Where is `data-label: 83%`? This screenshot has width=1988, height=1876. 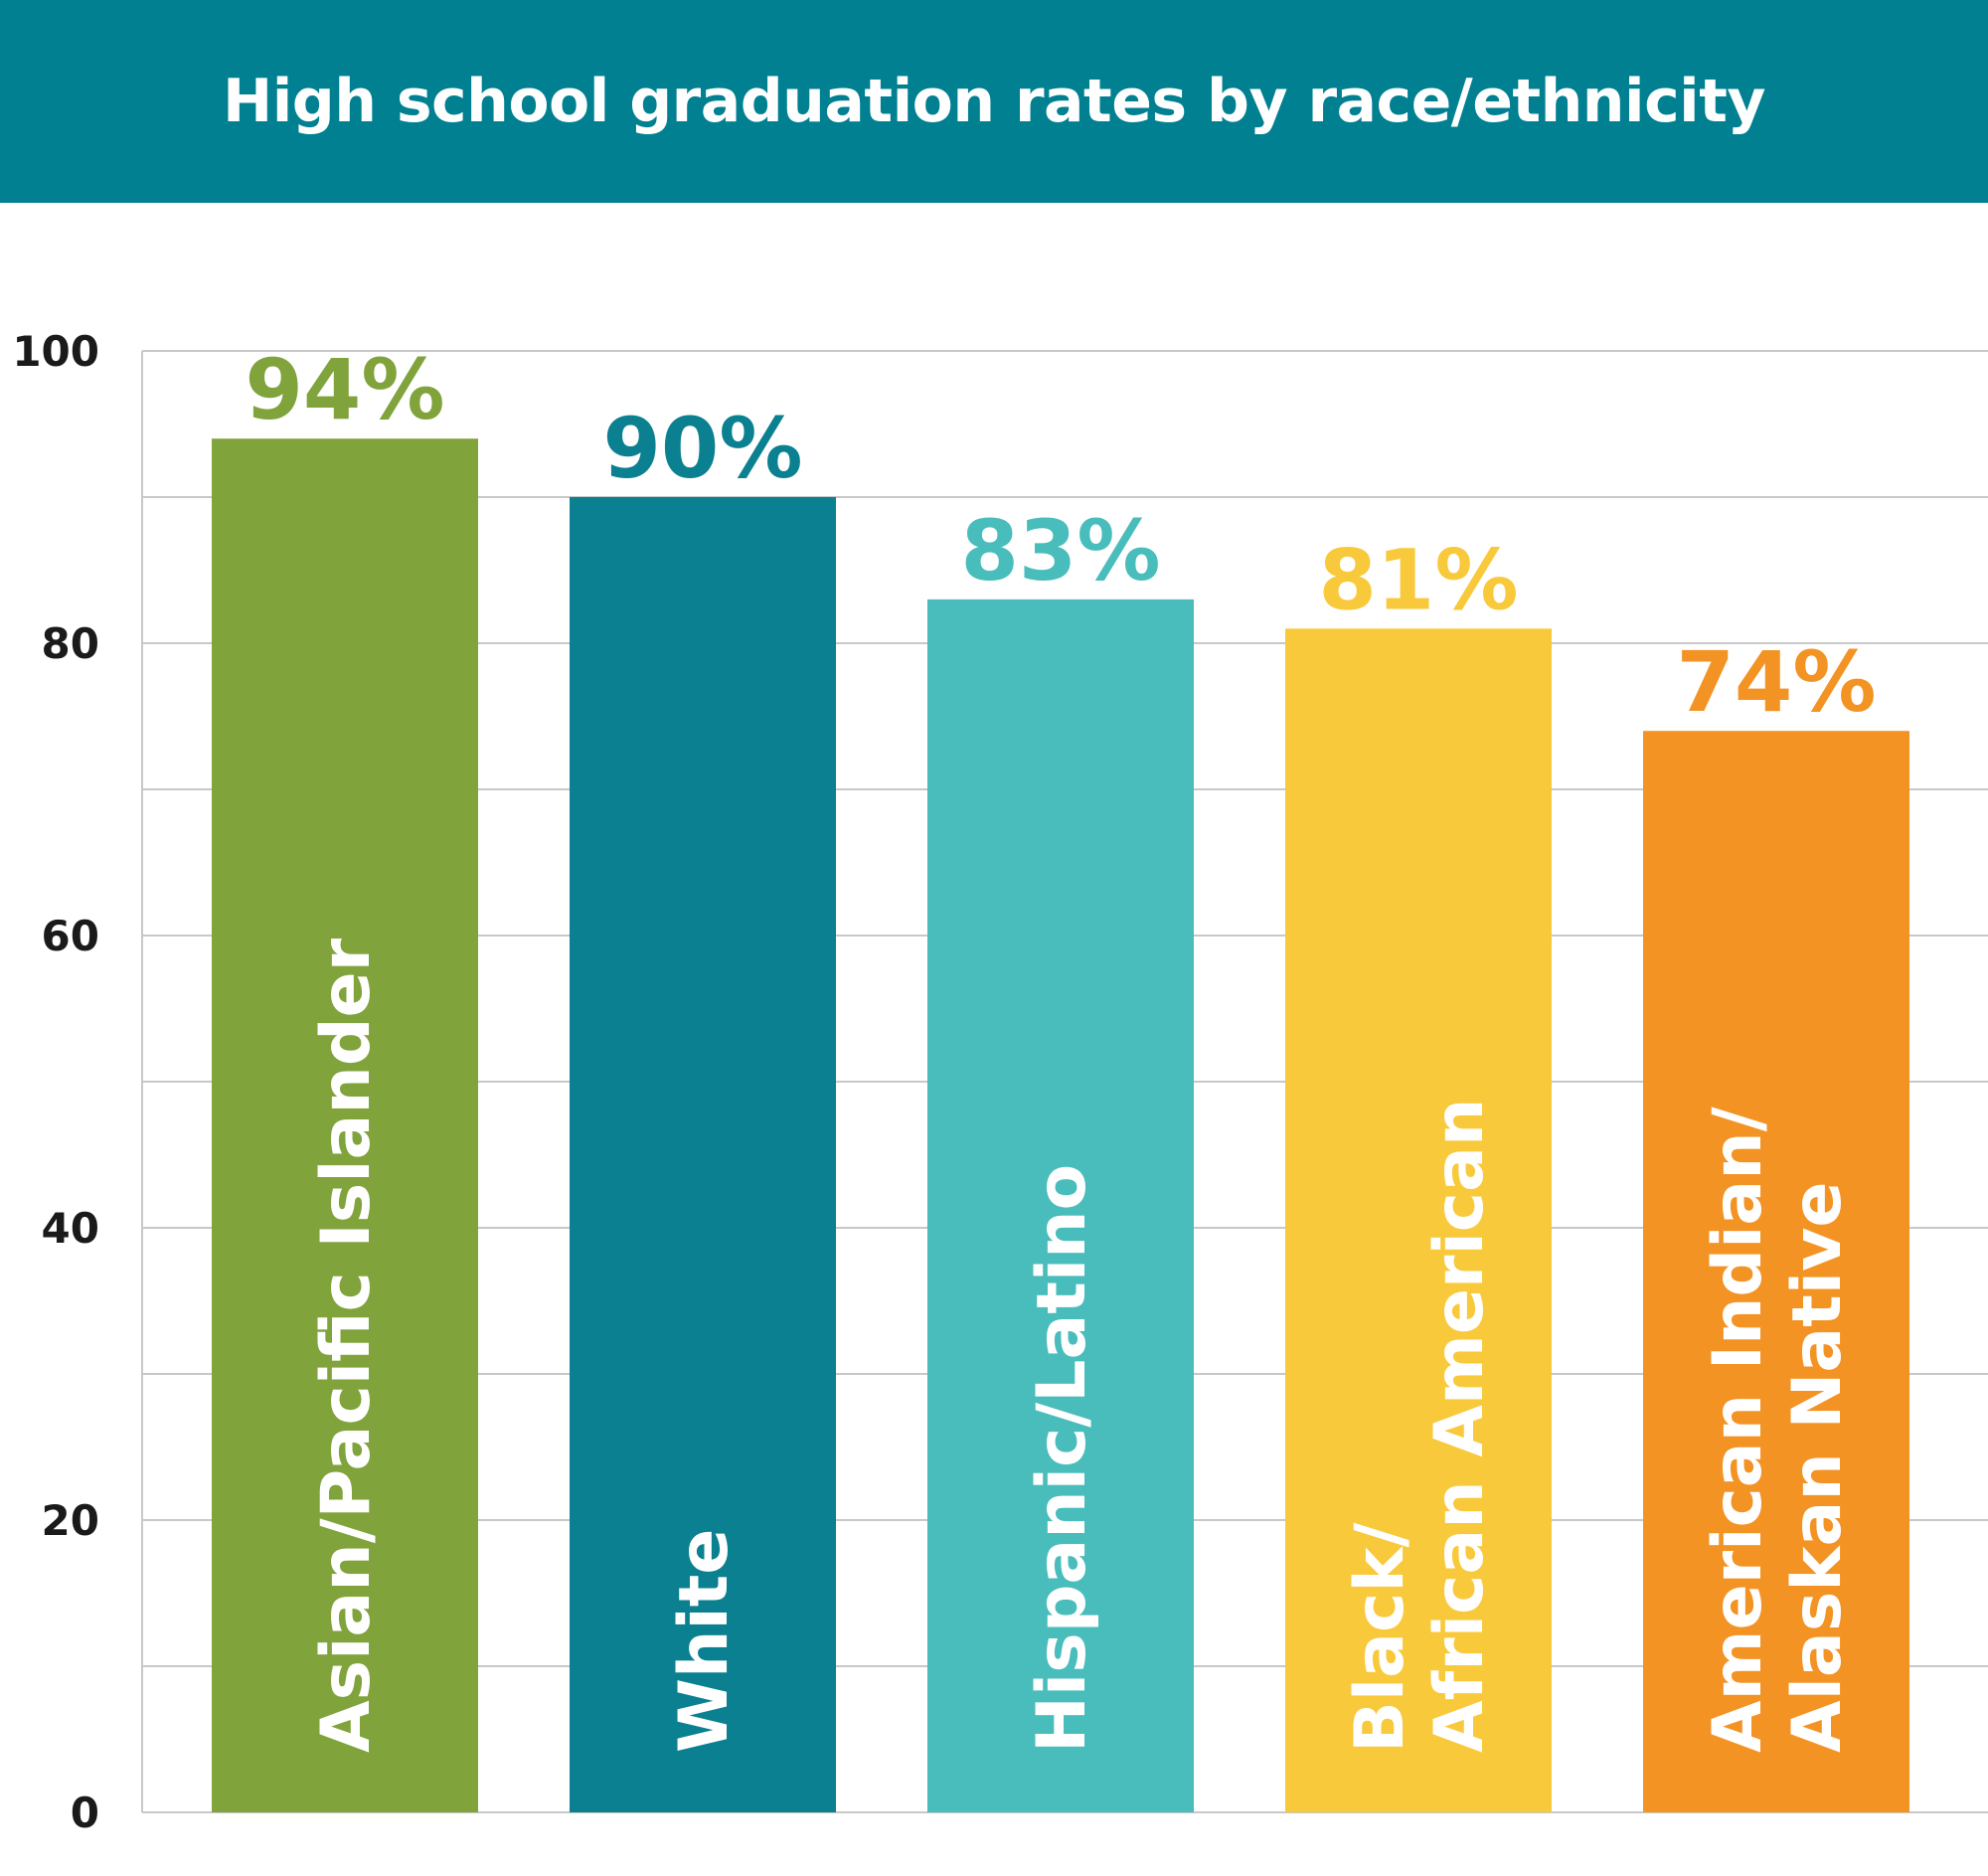
data-label: 83% is located at coordinates (1060, 550).